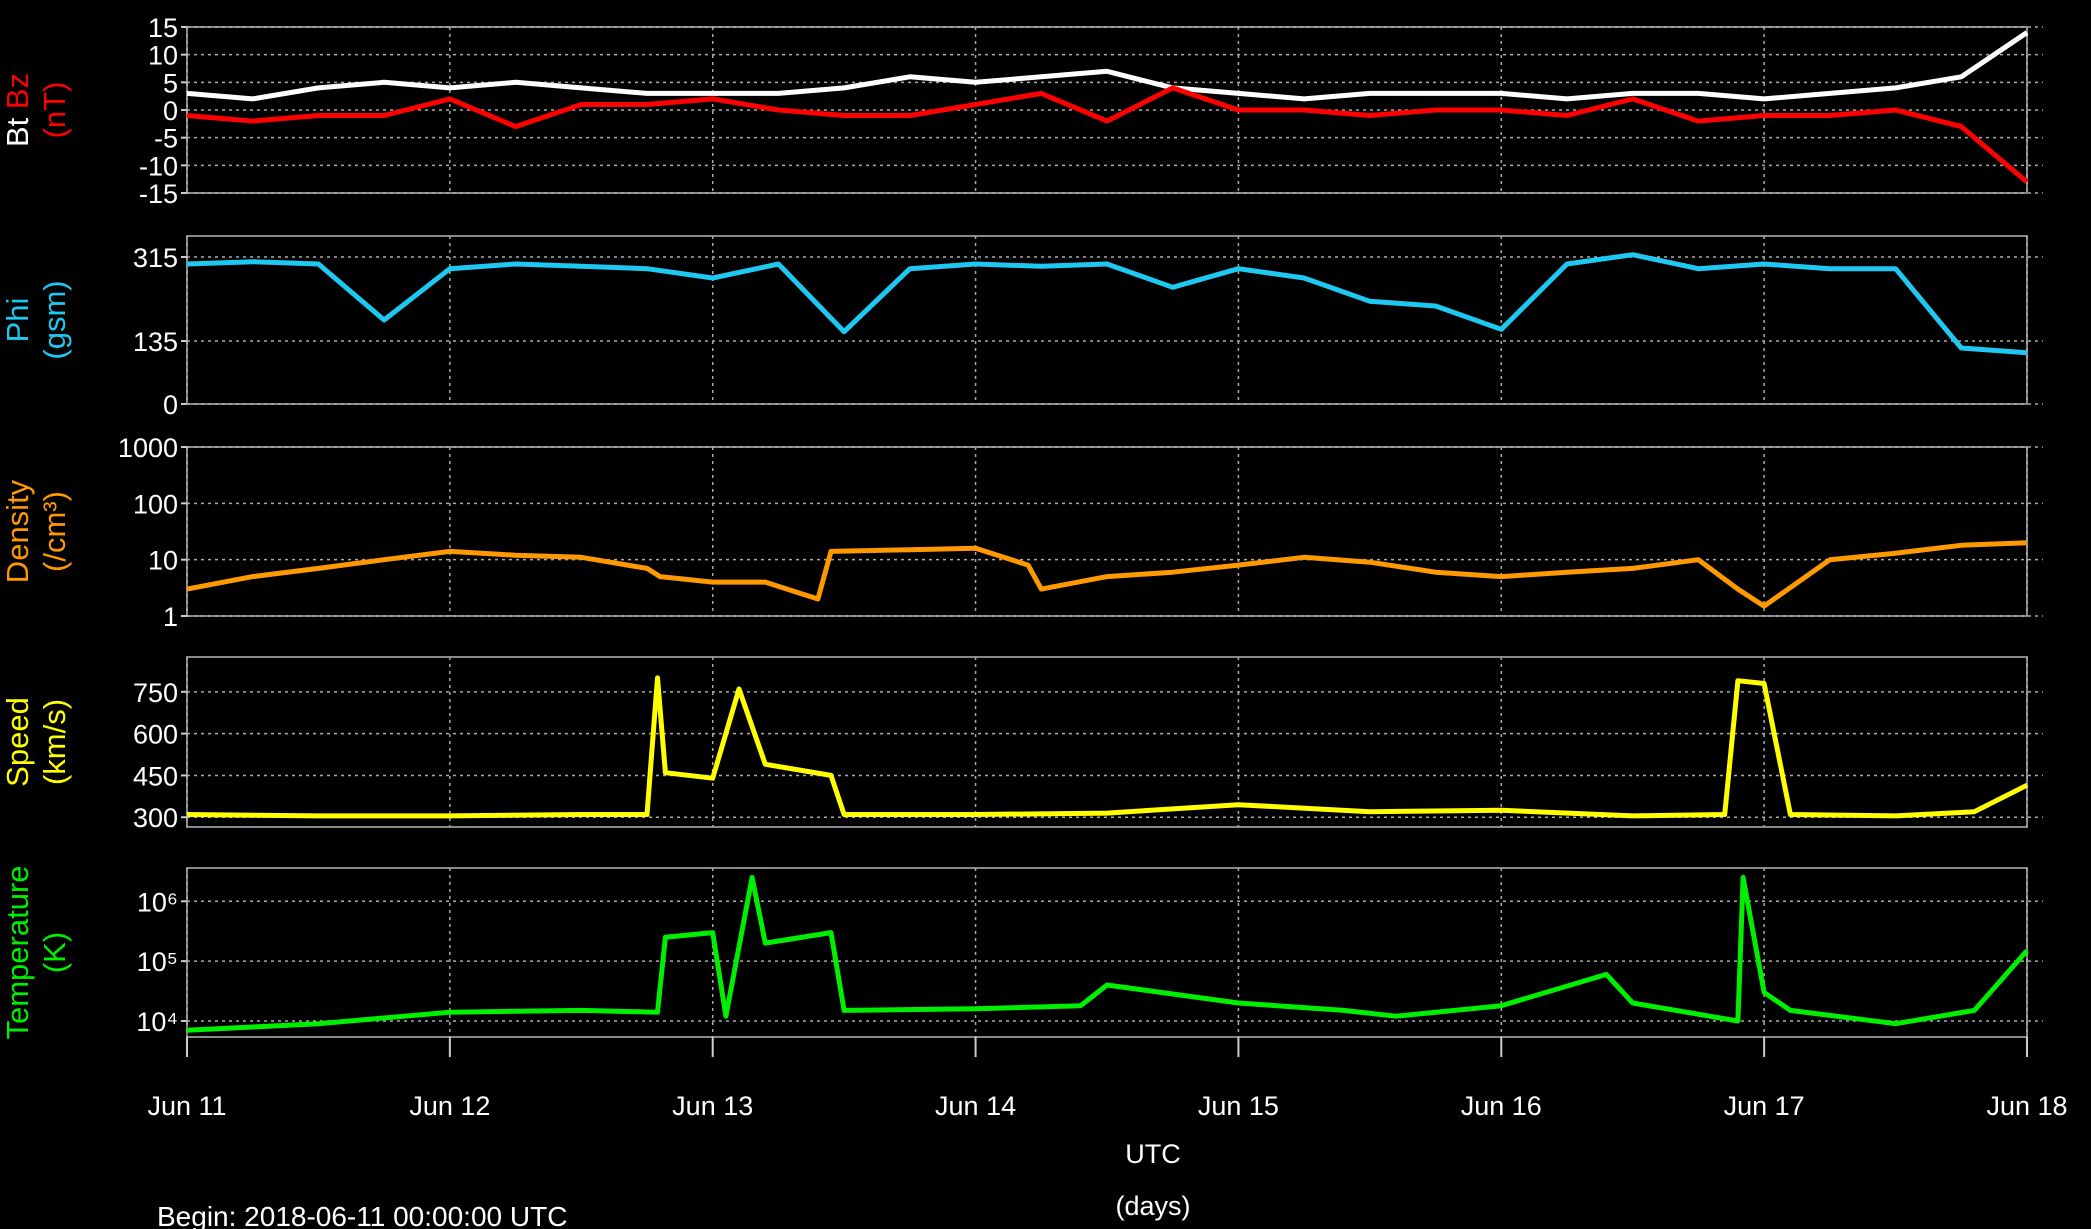  What do you see at coordinates (157, 1022) in the screenshot?
I see `y-tick-label: 10⁴` at bounding box center [157, 1022].